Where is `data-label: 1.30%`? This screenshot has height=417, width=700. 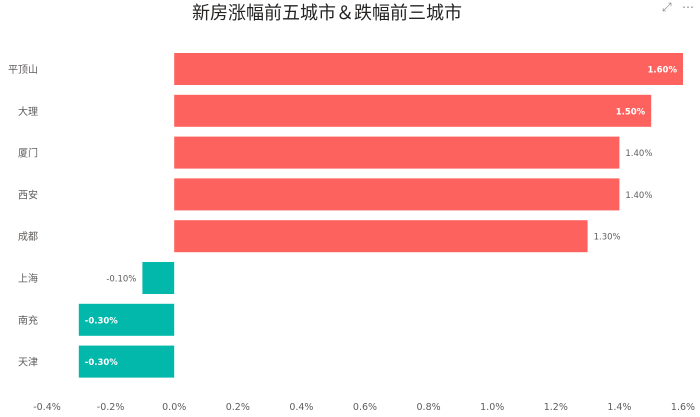 data-label: 1.30% is located at coordinates (607, 238).